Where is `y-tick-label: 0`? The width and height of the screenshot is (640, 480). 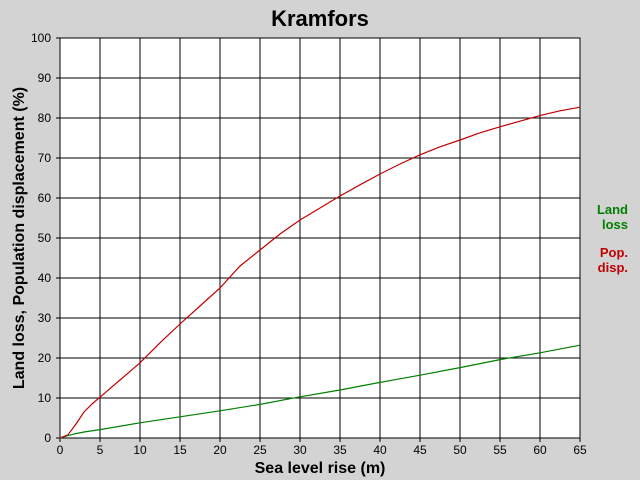
y-tick-label: 0 is located at coordinates (47, 438).